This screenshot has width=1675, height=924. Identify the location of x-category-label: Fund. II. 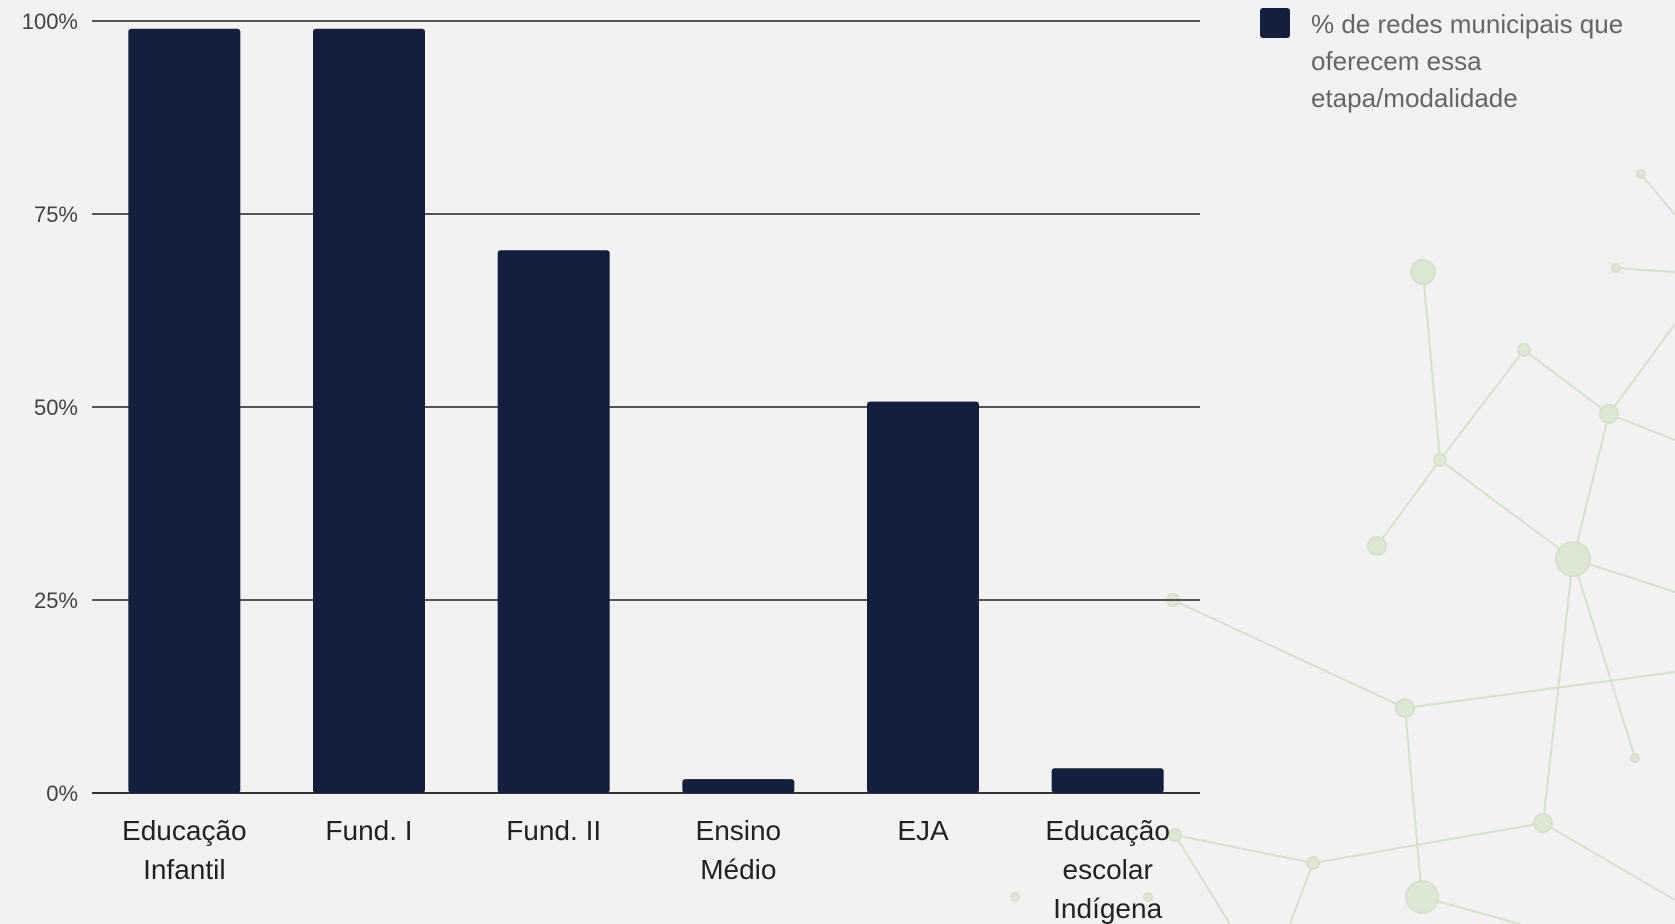
(553, 830).